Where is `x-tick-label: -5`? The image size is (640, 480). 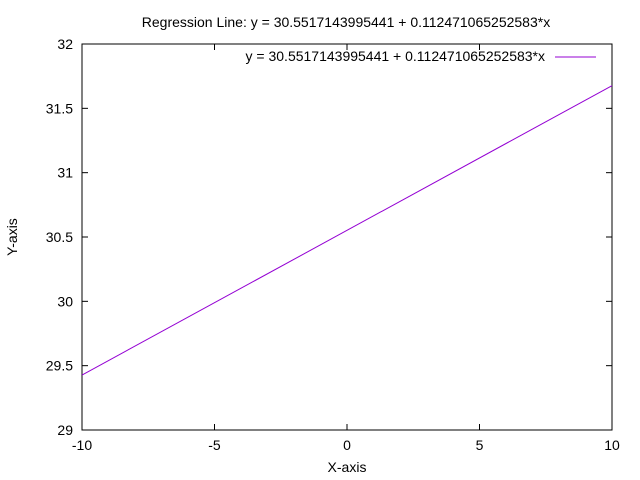
x-tick-label: -5 is located at coordinates (214, 445).